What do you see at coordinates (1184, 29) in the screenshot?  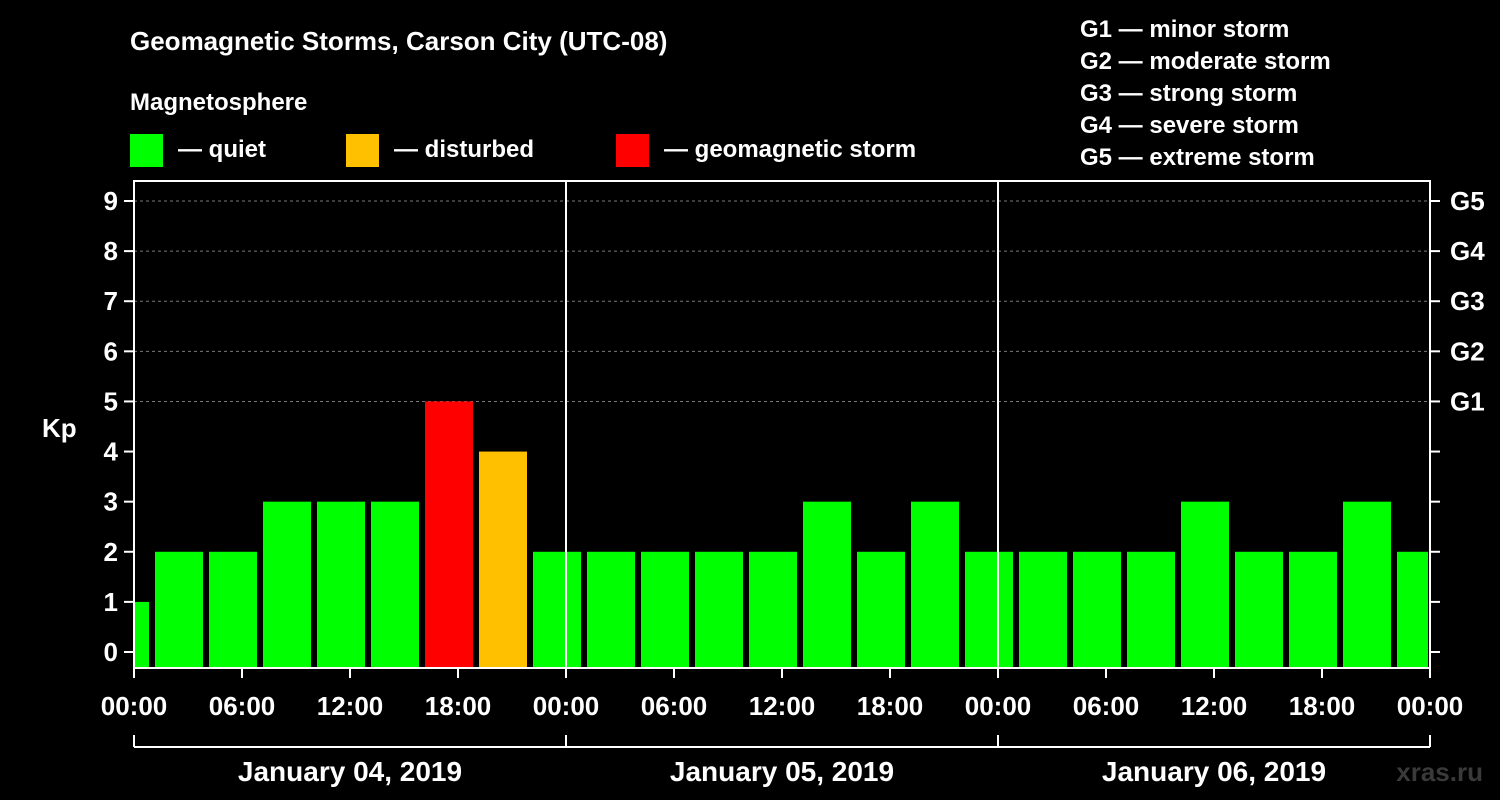 I see `storm-scale-g1: G1 — minor storm` at bounding box center [1184, 29].